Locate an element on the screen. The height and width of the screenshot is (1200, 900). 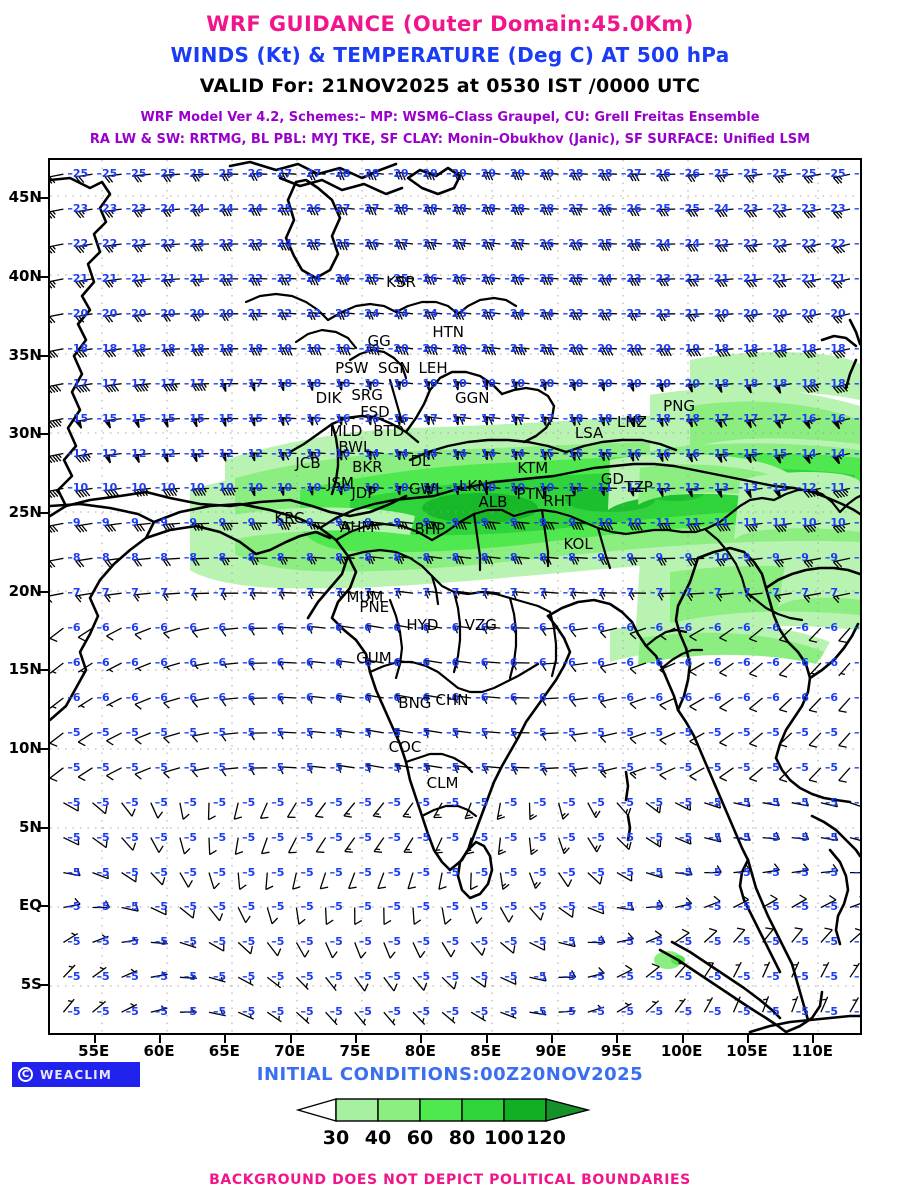
station-label: BTD is located at coordinates (389, 430).